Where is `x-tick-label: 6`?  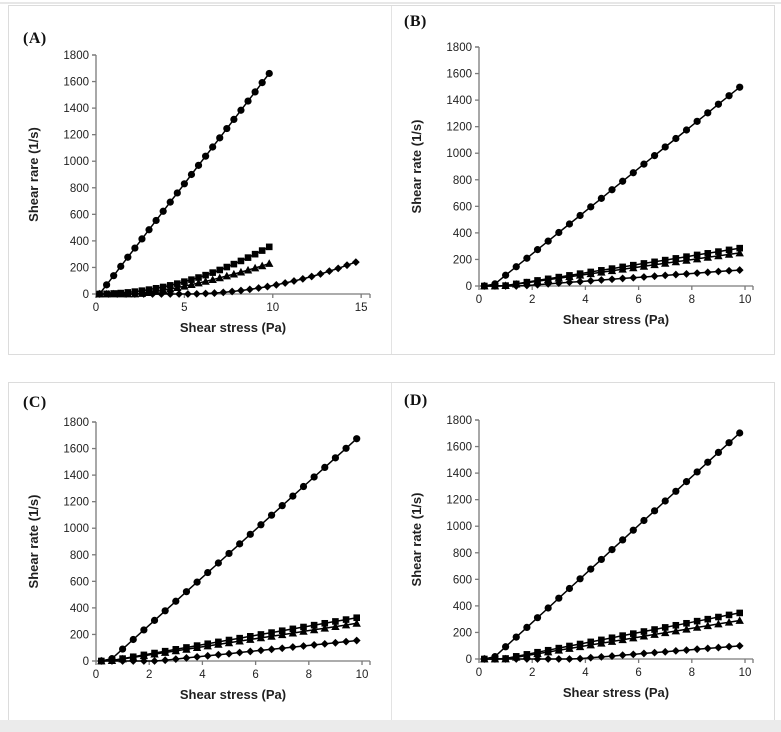 x-tick-label: 6 is located at coordinates (255, 675).